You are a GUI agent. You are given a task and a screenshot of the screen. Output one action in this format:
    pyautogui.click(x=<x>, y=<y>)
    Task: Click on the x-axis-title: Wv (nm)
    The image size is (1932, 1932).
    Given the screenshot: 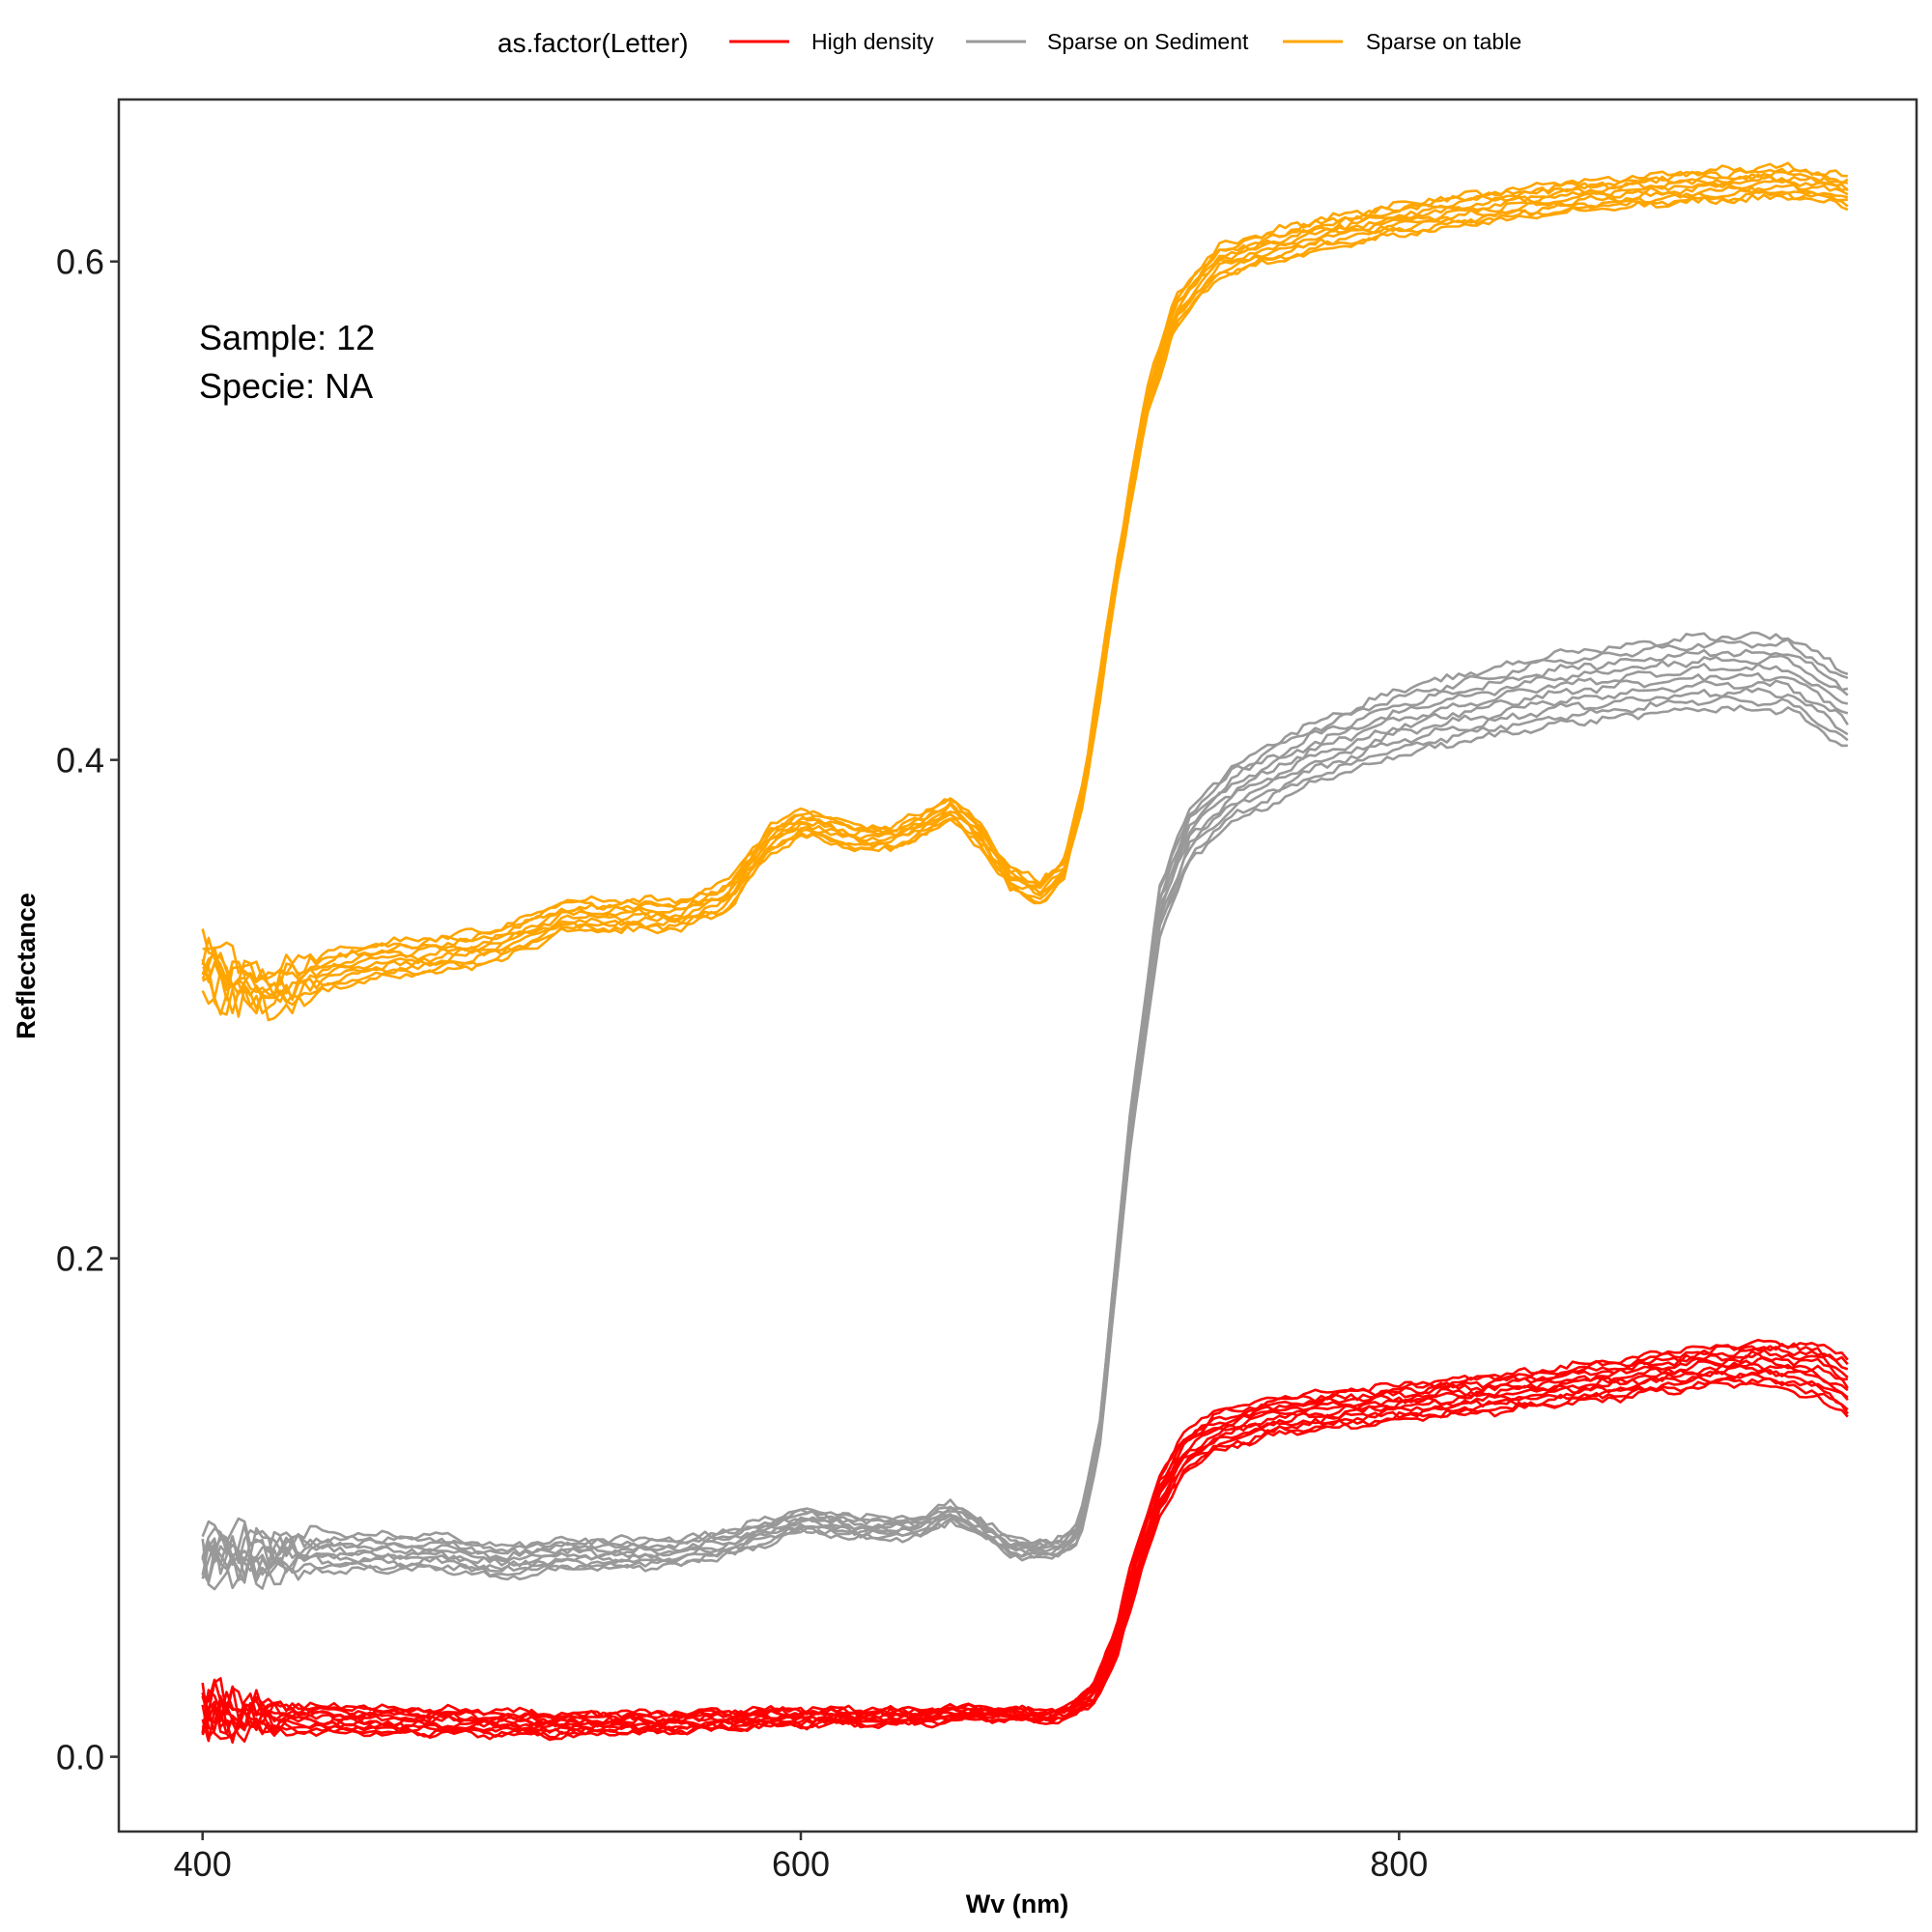 What is the action you would take?
    pyautogui.click(x=1017, y=1903)
    